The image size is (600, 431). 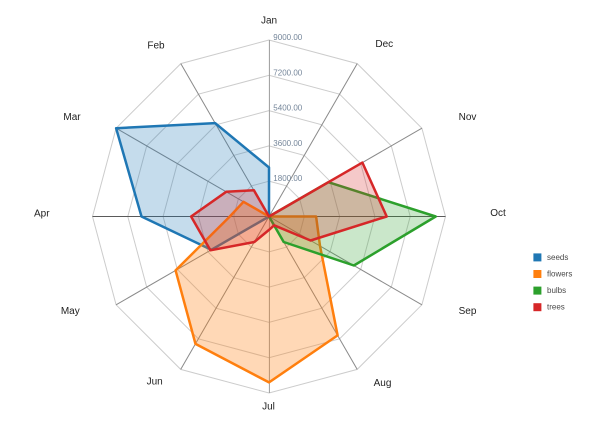 I want to click on svg-text: Mar, so click(x=72, y=117).